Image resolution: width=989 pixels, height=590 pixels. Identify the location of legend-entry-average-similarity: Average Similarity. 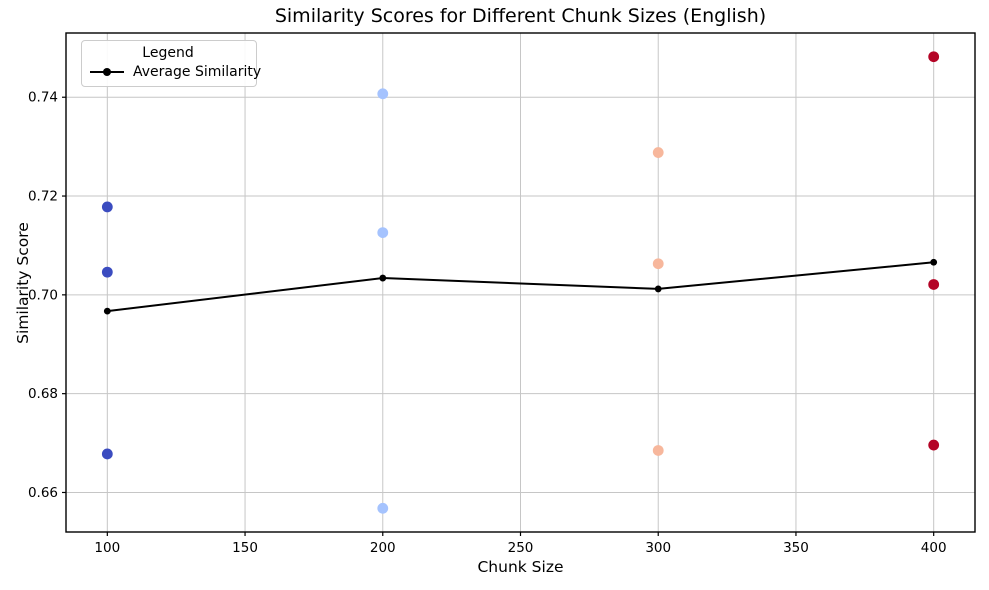
(175, 72).